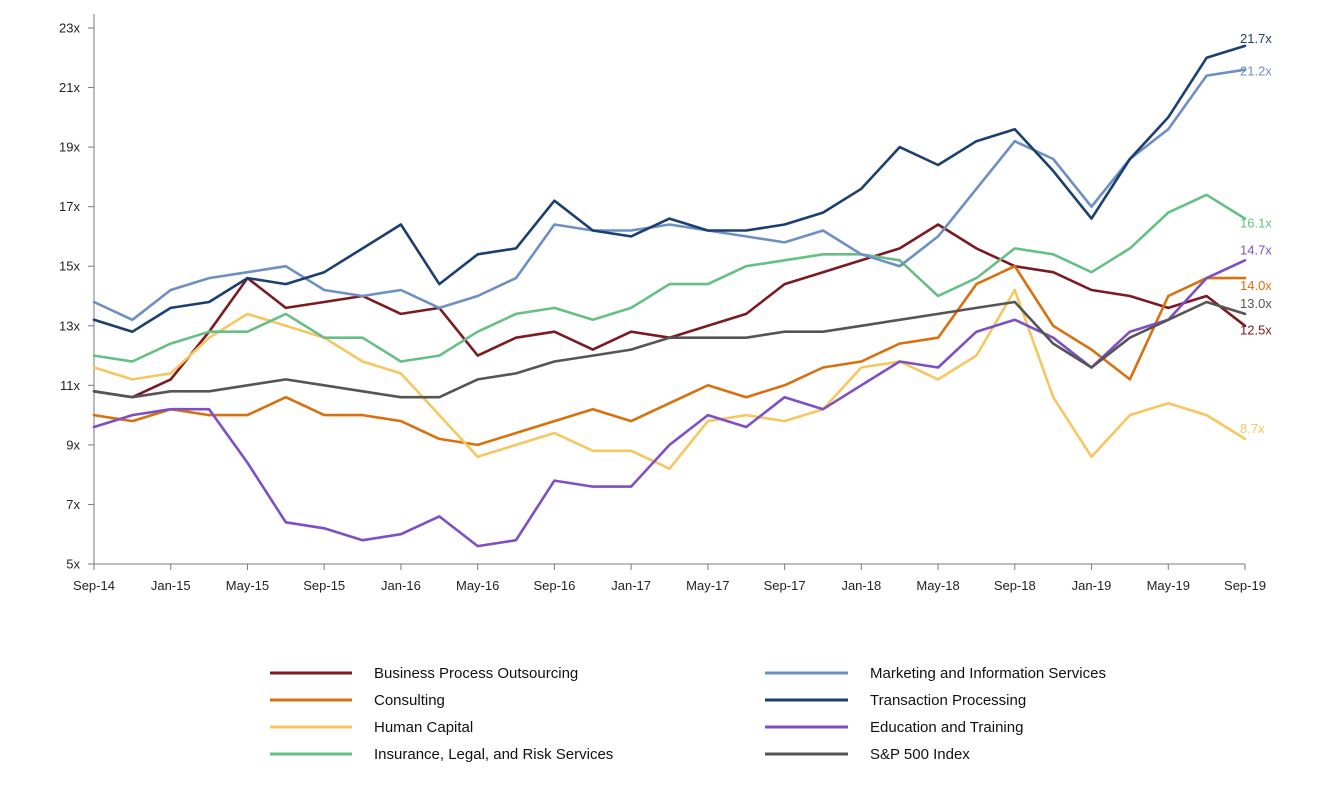 This screenshot has width=1317, height=785. What do you see at coordinates (554, 585) in the screenshot?
I see `x-tick-label: Sep-16` at bounding box center [554, 585].